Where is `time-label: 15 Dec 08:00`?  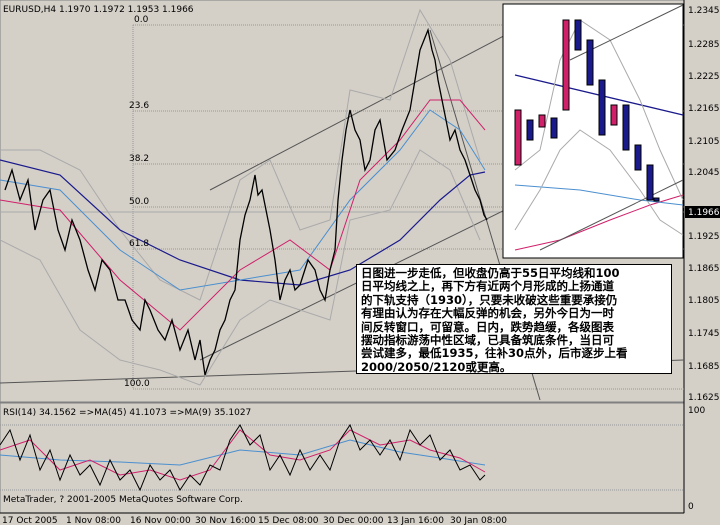 time-label: 15 Dec 08:00 is located at coordinates (288, 520).